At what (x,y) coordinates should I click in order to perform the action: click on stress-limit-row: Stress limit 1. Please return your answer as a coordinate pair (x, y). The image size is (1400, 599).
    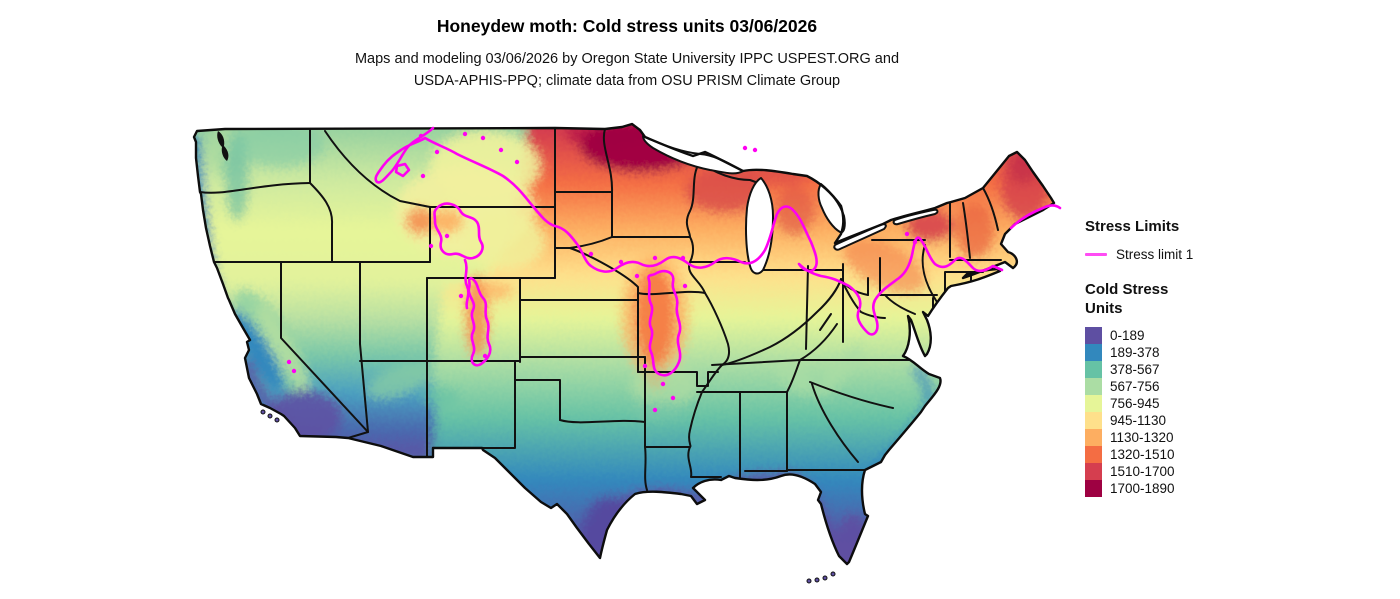
    Looking at the image, I should click on (1170, 254).